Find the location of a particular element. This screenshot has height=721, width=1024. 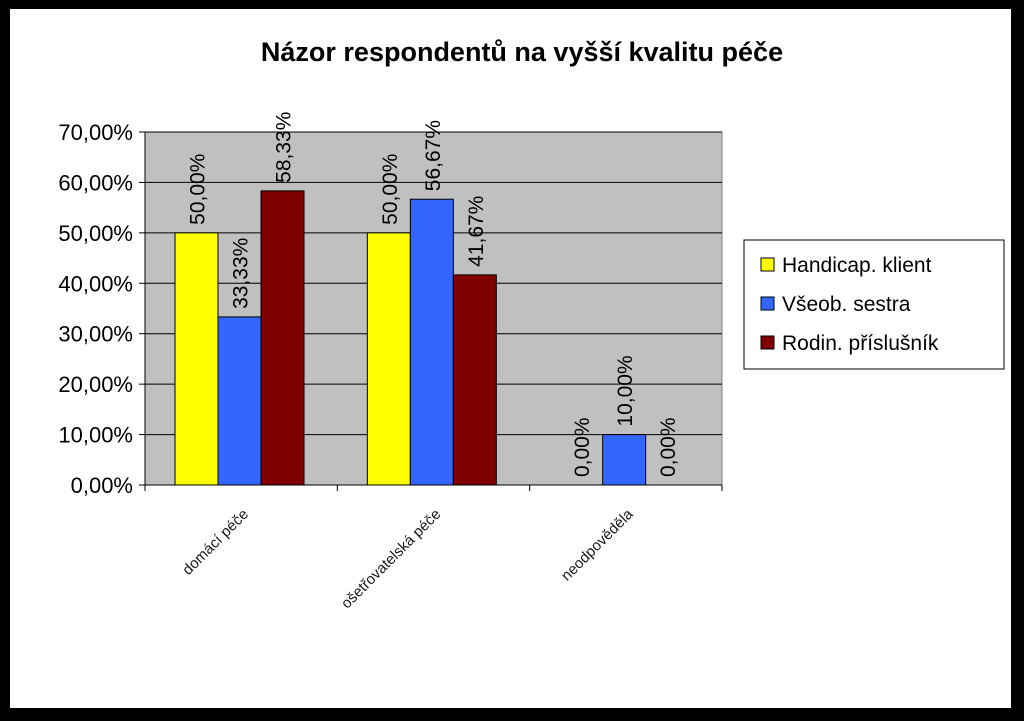

legend-label: Všeob. sestra is located at coordinates (846, 304).